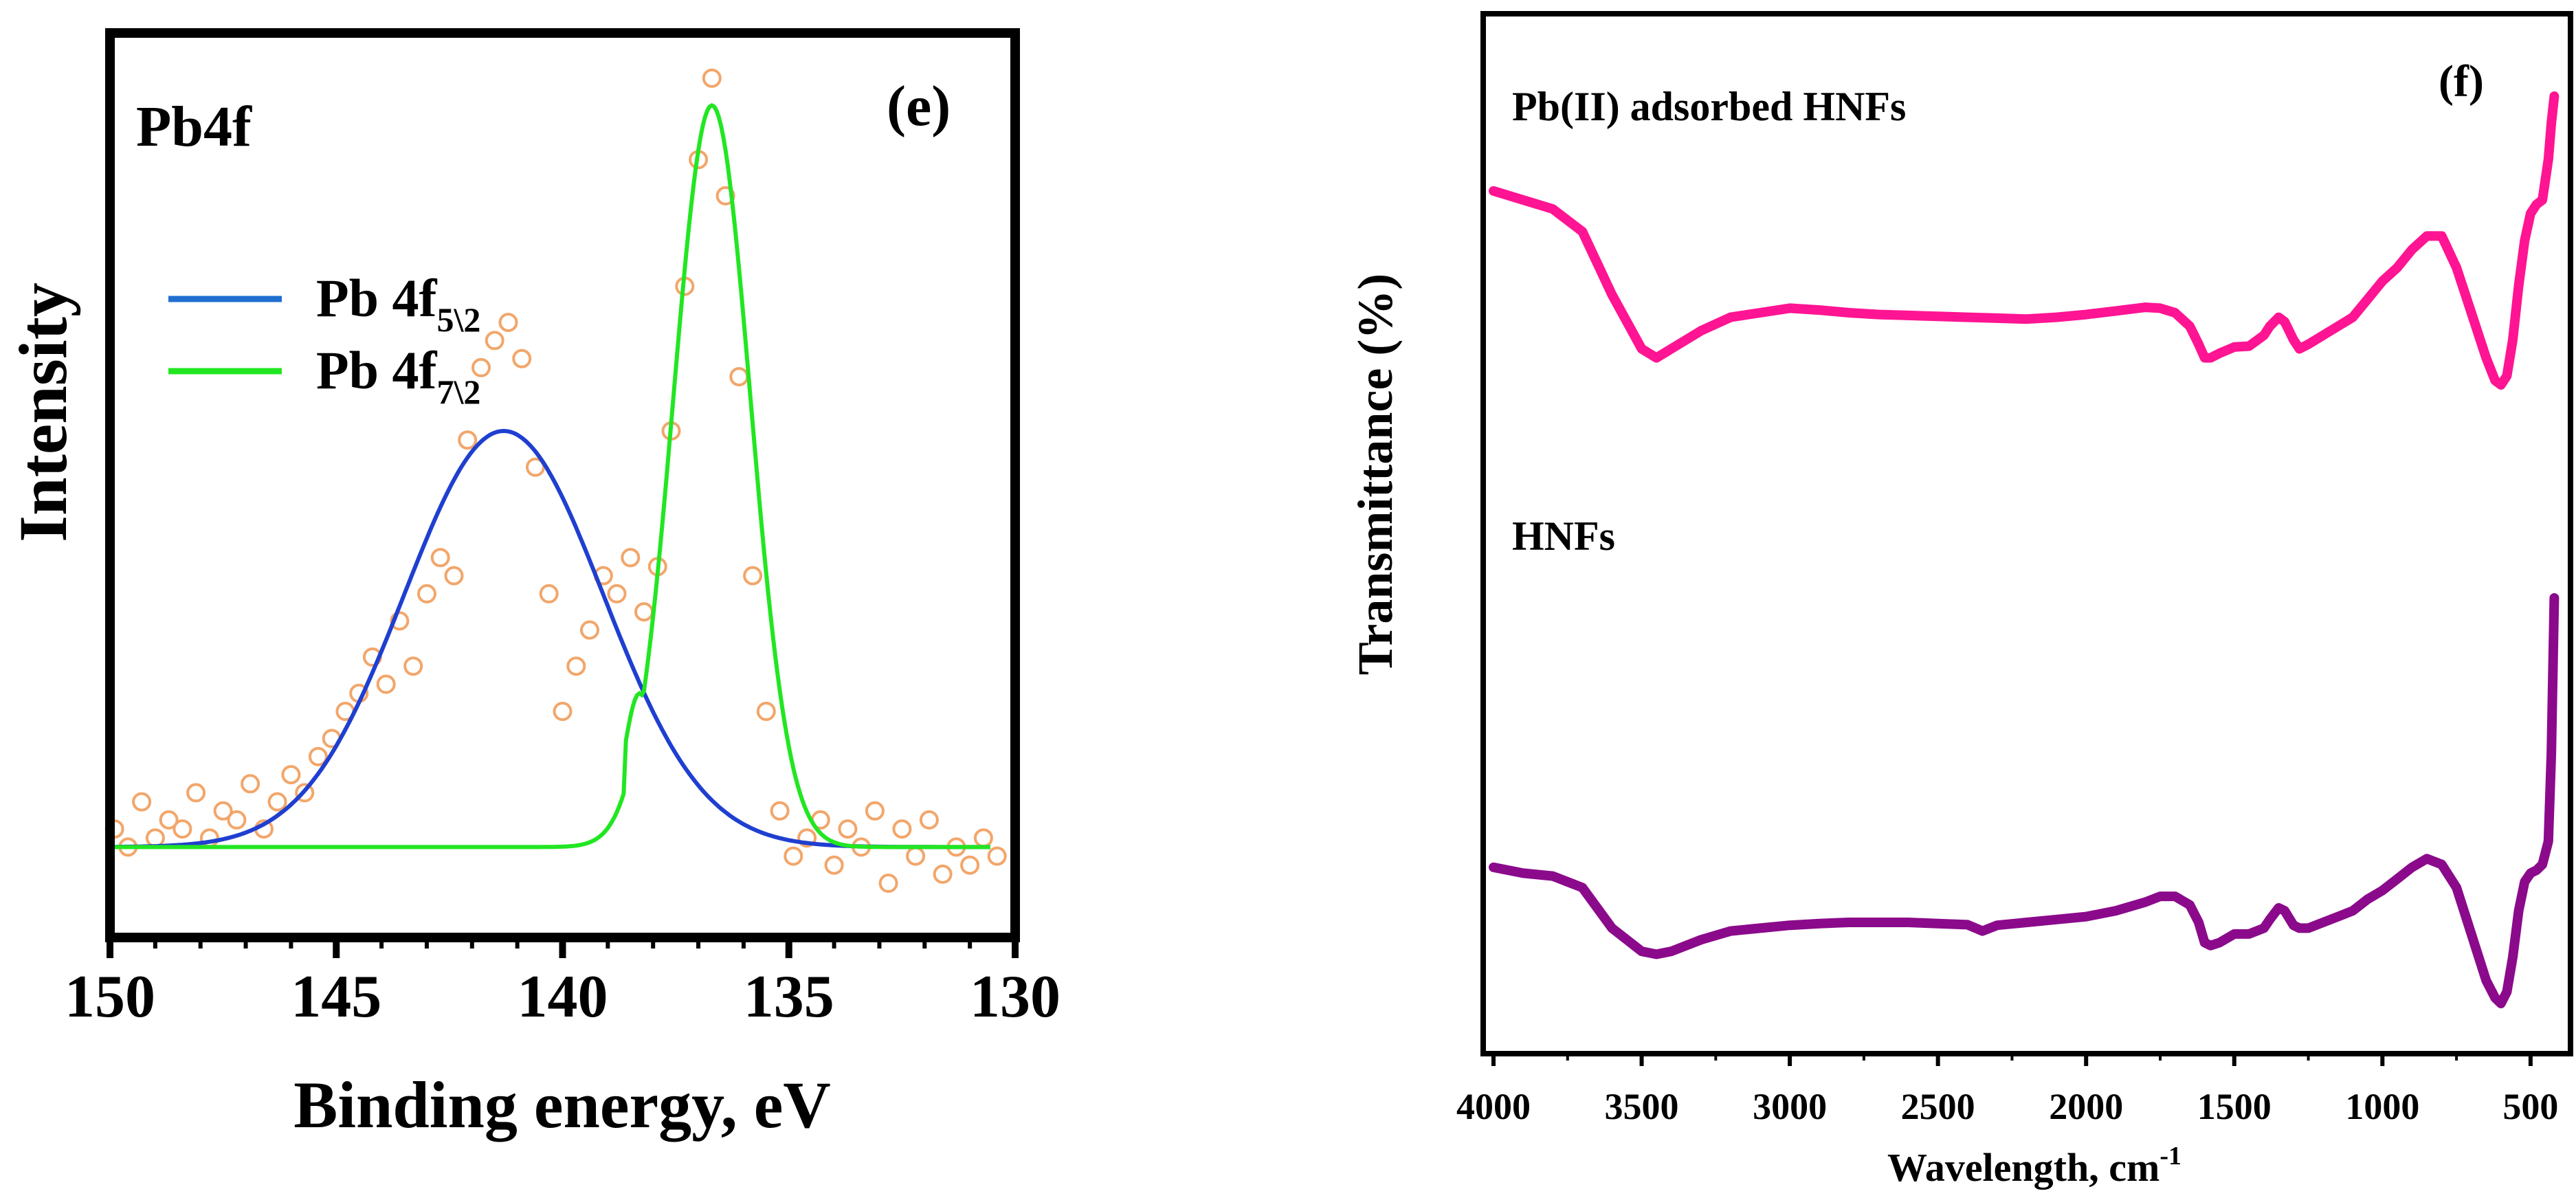 The height and width of the screenshot is (1198, 2576). What do you see at coordinates (563, 997) in the screenshot?
I see `x-tick-label: 140` at bounding box center [563, 997].